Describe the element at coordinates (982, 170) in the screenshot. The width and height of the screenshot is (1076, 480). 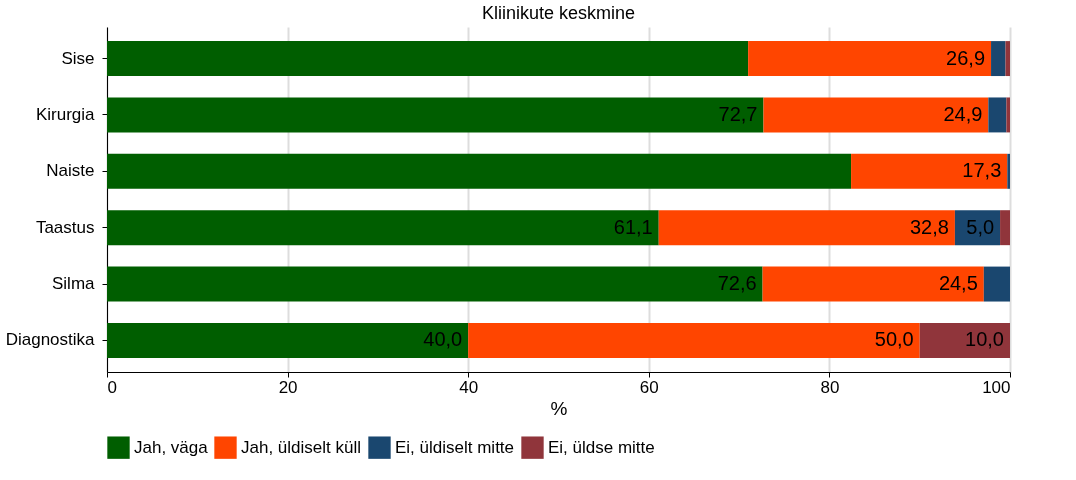
I see `data-label: 17,3` at that location.